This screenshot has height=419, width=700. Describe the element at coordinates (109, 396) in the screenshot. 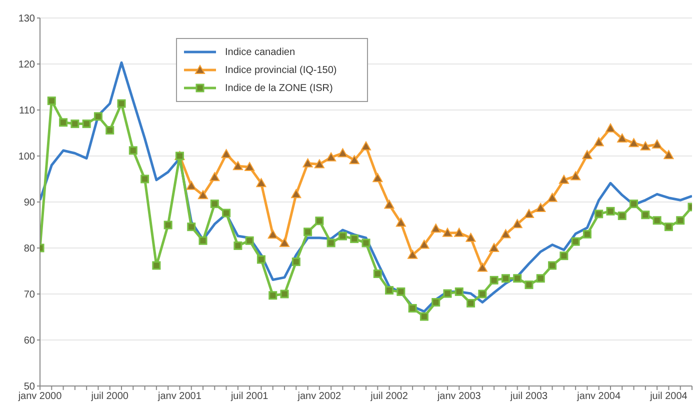

I see `x-tick-label: juil 2000` at that location.